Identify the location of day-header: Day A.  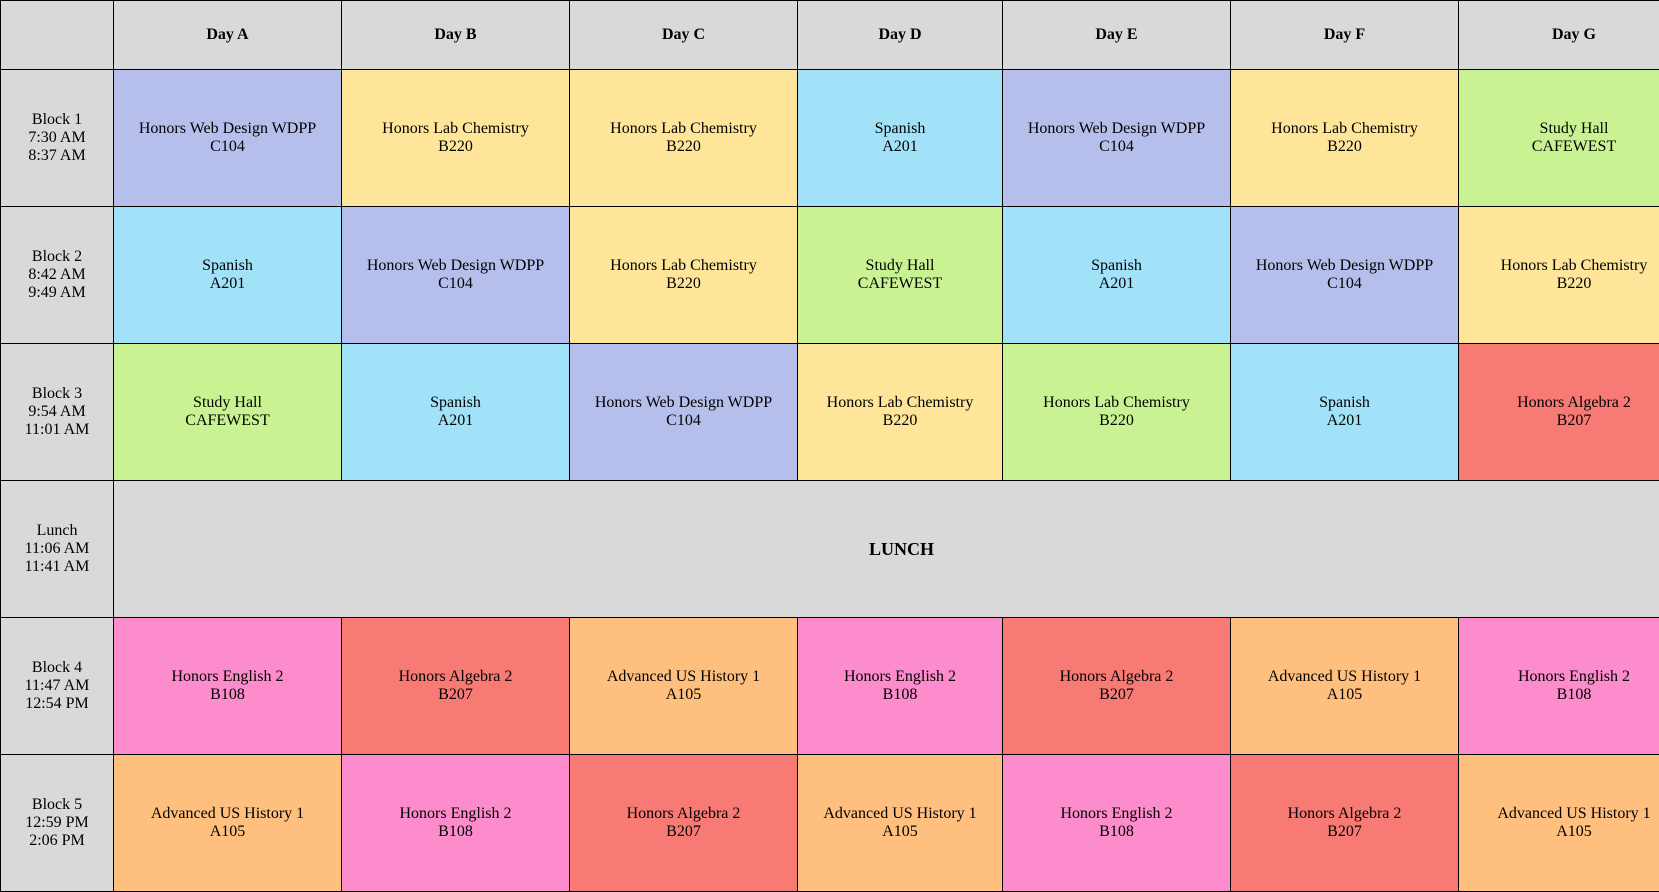
(228, 35).